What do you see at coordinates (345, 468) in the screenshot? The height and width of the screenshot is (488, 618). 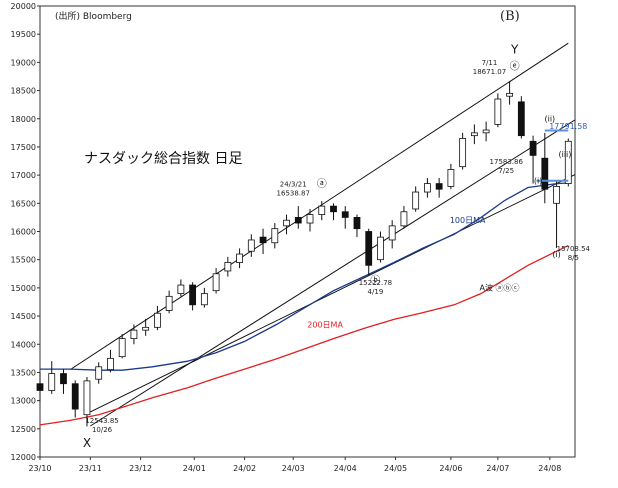 I see `x-tick-label: 24/04` at bounding box center [345, 468].